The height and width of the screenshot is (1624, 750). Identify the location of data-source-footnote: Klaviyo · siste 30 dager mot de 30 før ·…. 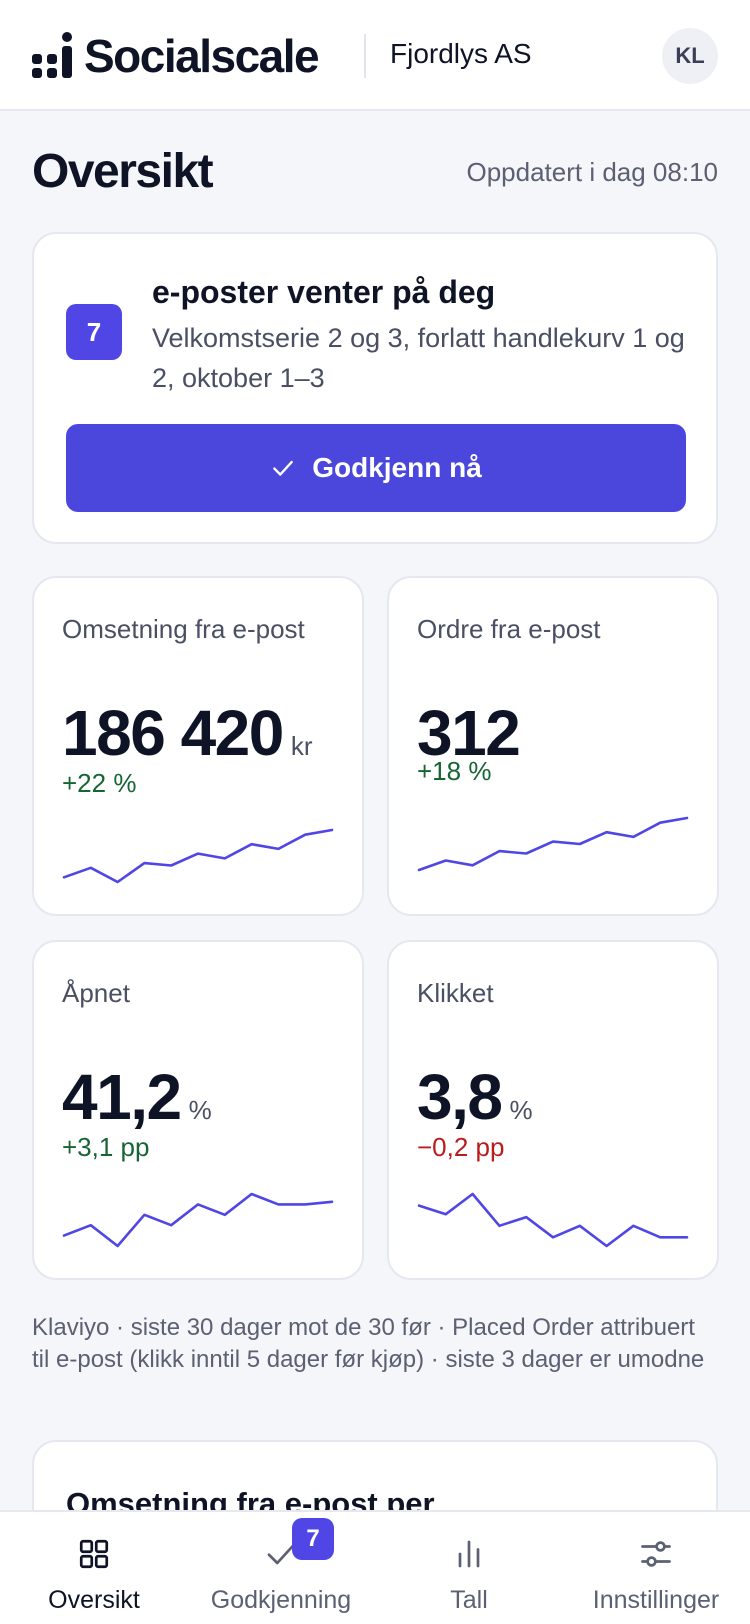
(368, 1343).